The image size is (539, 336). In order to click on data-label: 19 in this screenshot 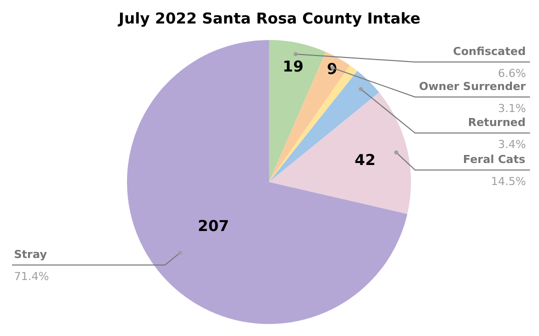, I will do `click(293, 67)`.